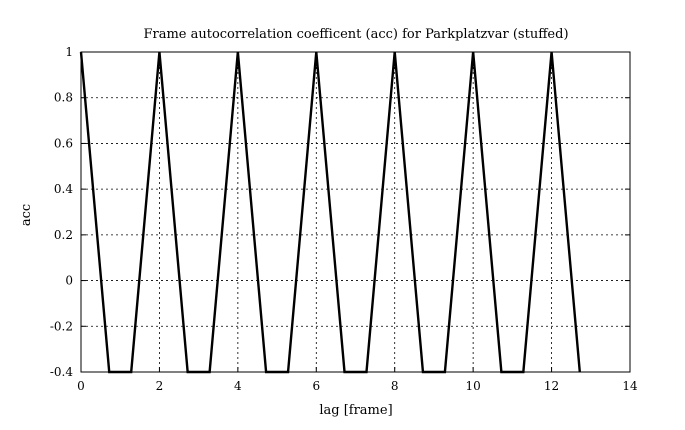 This screenshot has height=430, width=685. Describe the element at coordinates (69, 281) in the screenshot. I see `y-tick-label: 0` at that location.